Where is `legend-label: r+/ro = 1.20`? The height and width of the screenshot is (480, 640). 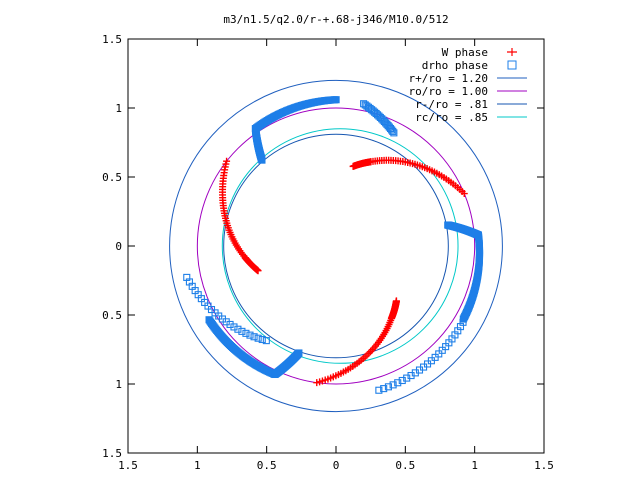 legend-label: r+/ro = 1.20 is located at coordinates (448, 78).